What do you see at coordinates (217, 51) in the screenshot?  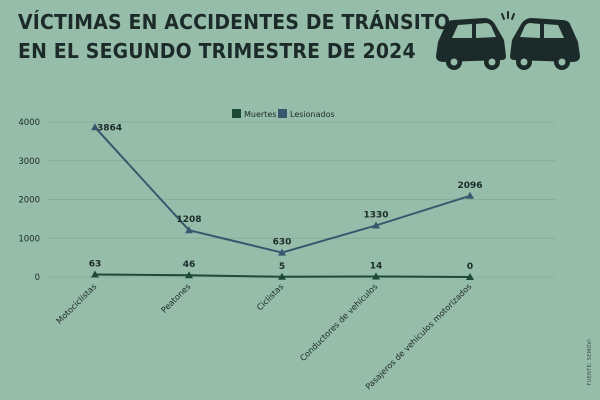 I see `title-line-2: EN EL SEGUNDO TRIMESTRE DE 2024` at bounding box center [217, 51].